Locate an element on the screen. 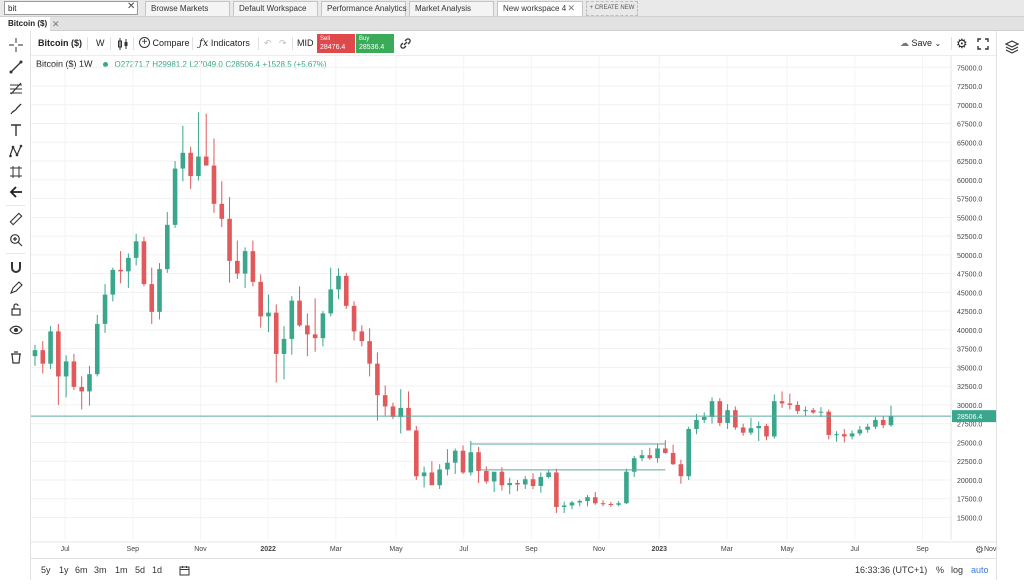 This screenshot has width=1024, height=584. text-icon is located at coordinates (15, 129).